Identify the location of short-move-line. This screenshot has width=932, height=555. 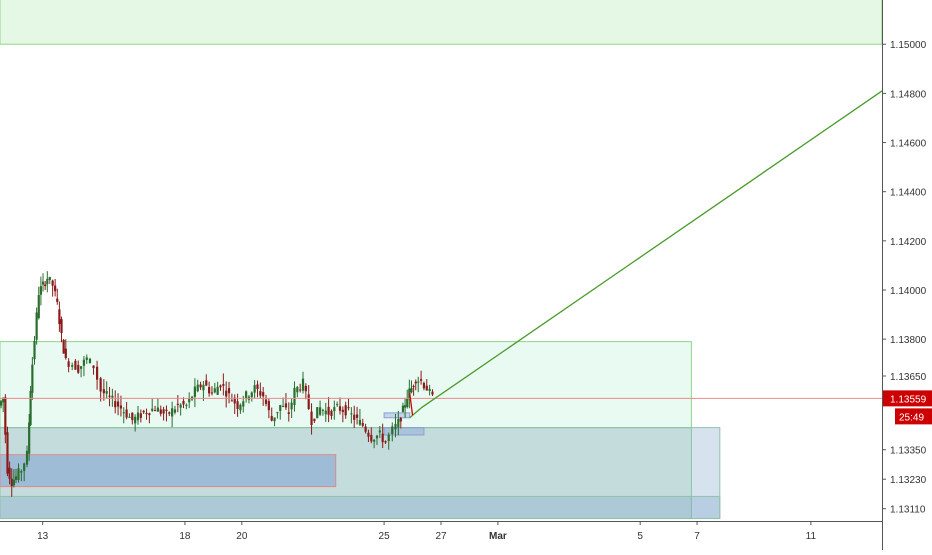
(411, 404).